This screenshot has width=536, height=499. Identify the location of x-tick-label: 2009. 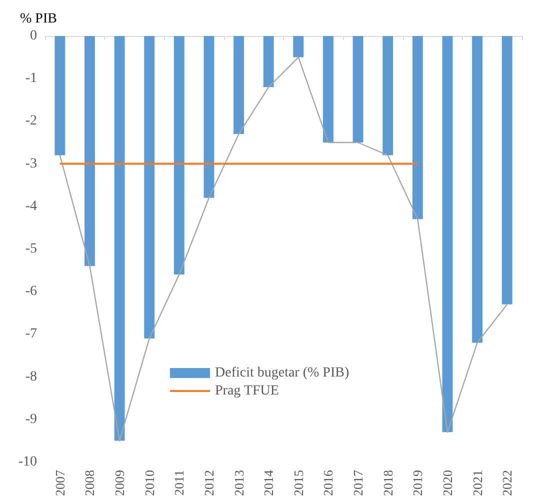
(120, 483).